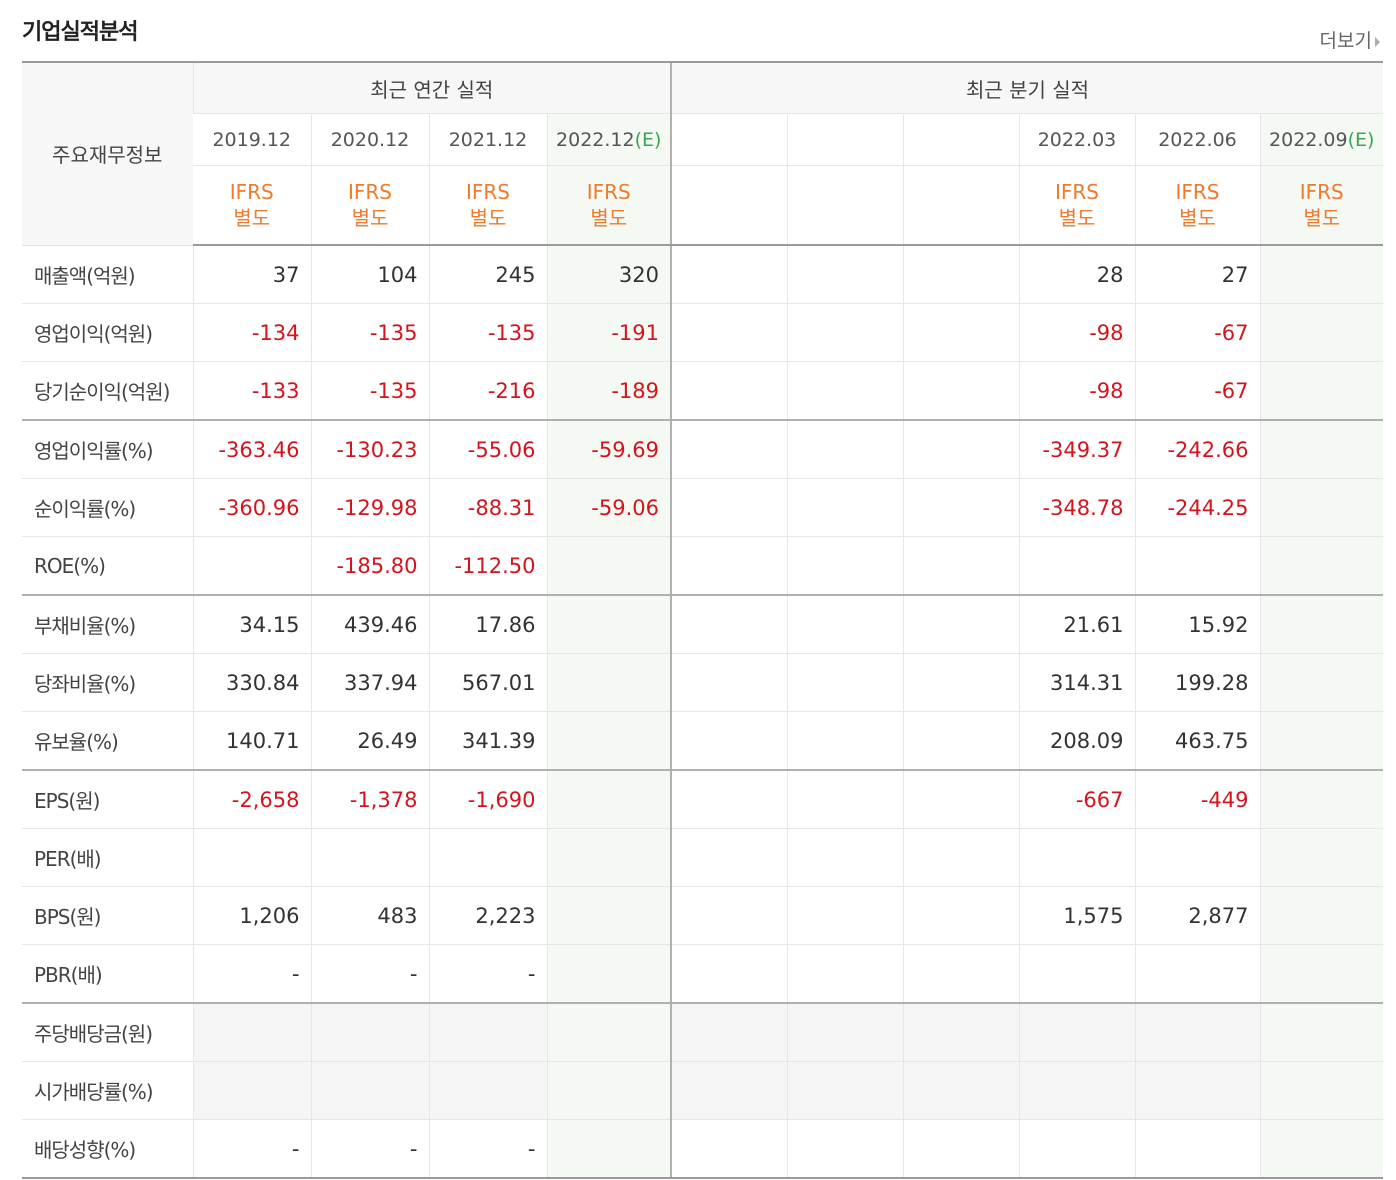  I want to click on quarter-value: 463.75, so click(1197, 741).